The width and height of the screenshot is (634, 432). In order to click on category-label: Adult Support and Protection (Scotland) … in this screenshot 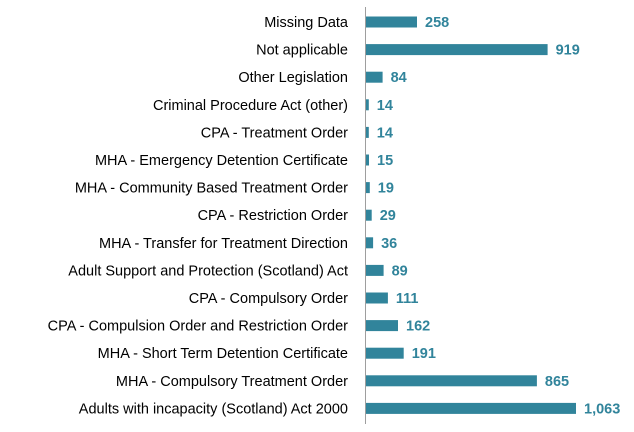, I will do `click(208, 271)`.